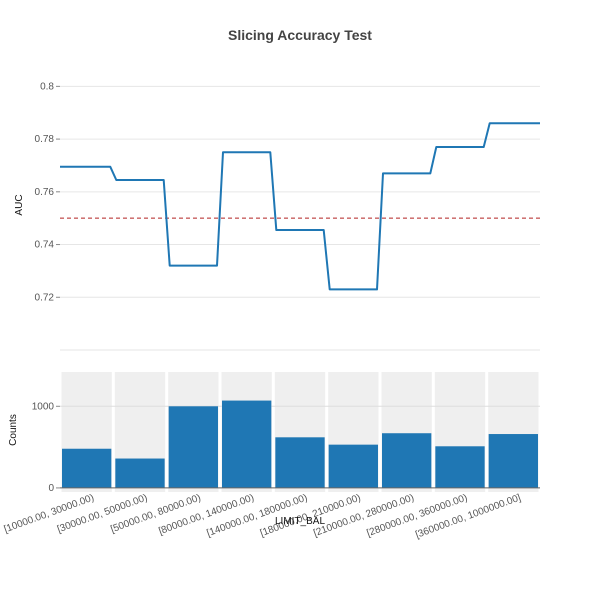 The image size is (600, 600). I want to click on x-axis-label: LIMIT_BAL, so click(300, 521).